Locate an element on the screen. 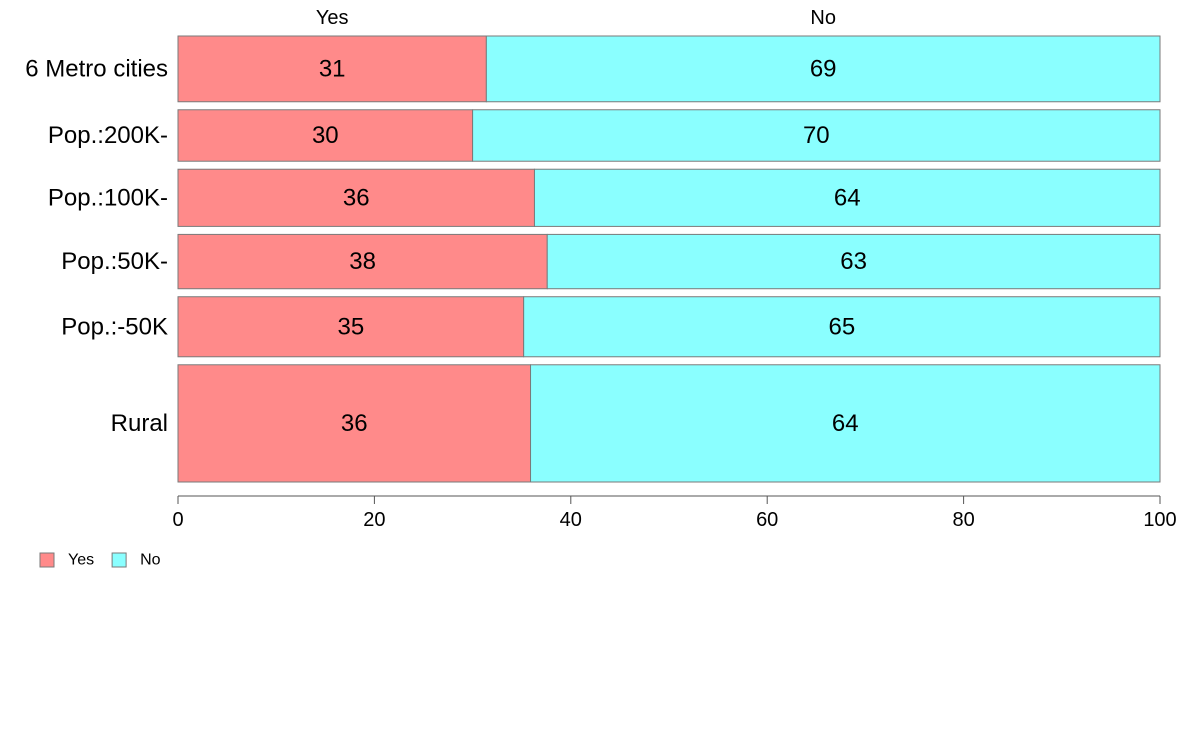 The width and height of the screenshot is (1188, 736). x-tick-label: 40 is located at coordinates (571, 520).